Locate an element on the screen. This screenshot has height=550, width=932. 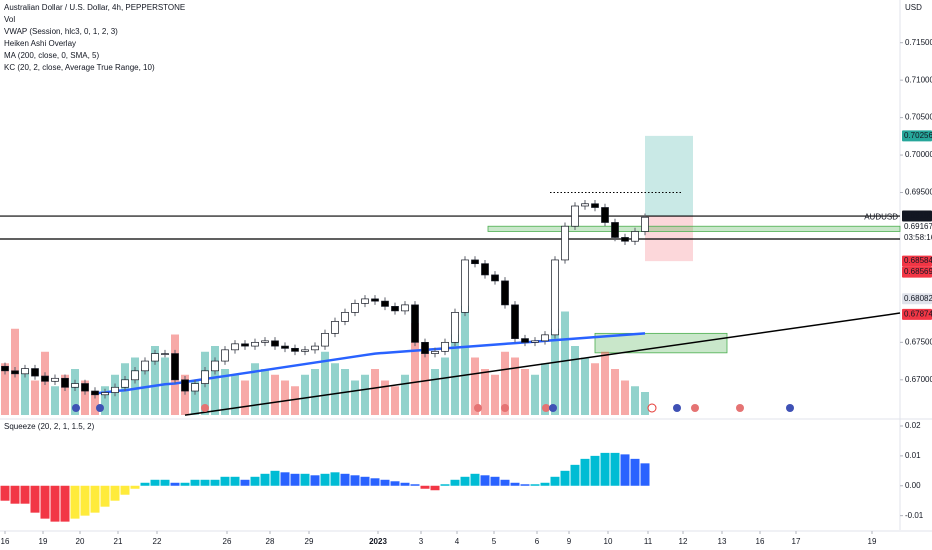
x-tick-label: 29 is located at coordinates (309, 541).